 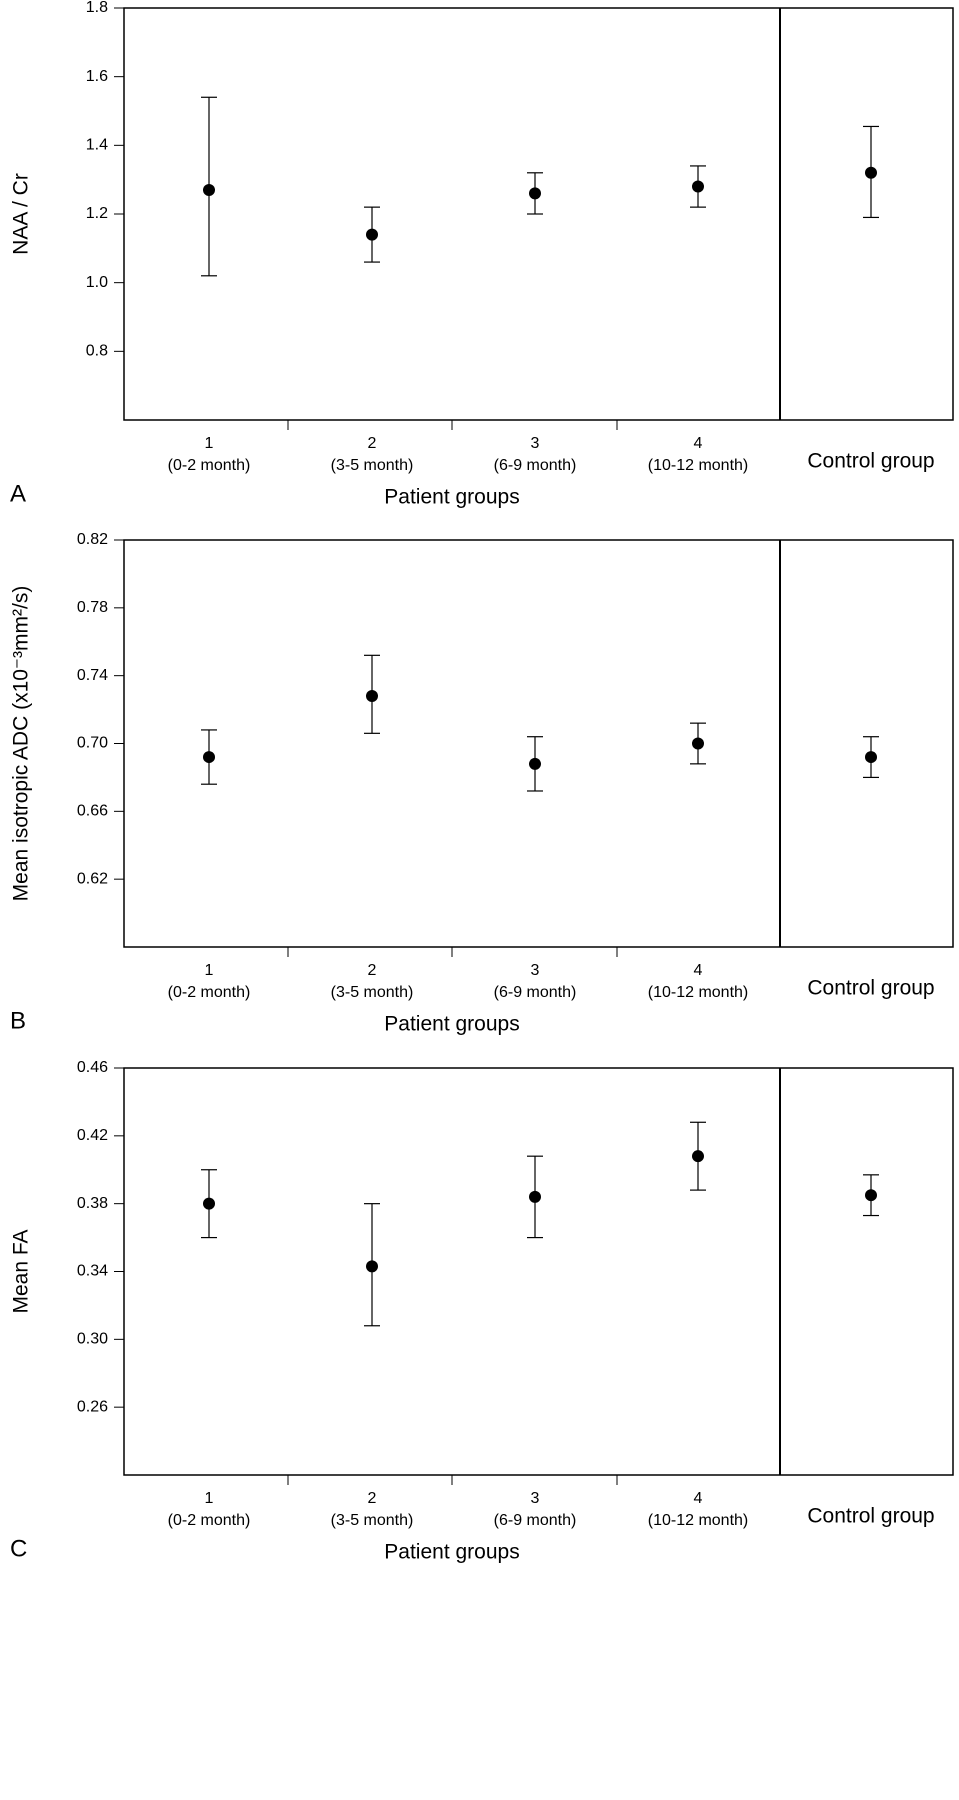 What do you see at coordinates (97, 145) in the screenshot?
I see `y-tick-label: 1.4` at bounding box center [97, 145].